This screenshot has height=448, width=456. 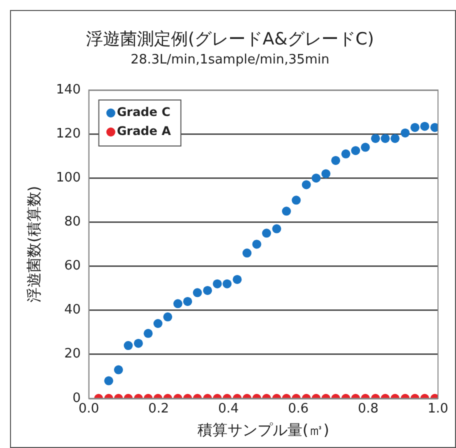 What do you see at coordinates (68, 134) in the screenshot?
I see `y-tick-label: 120` at bounding box center [68, 134].